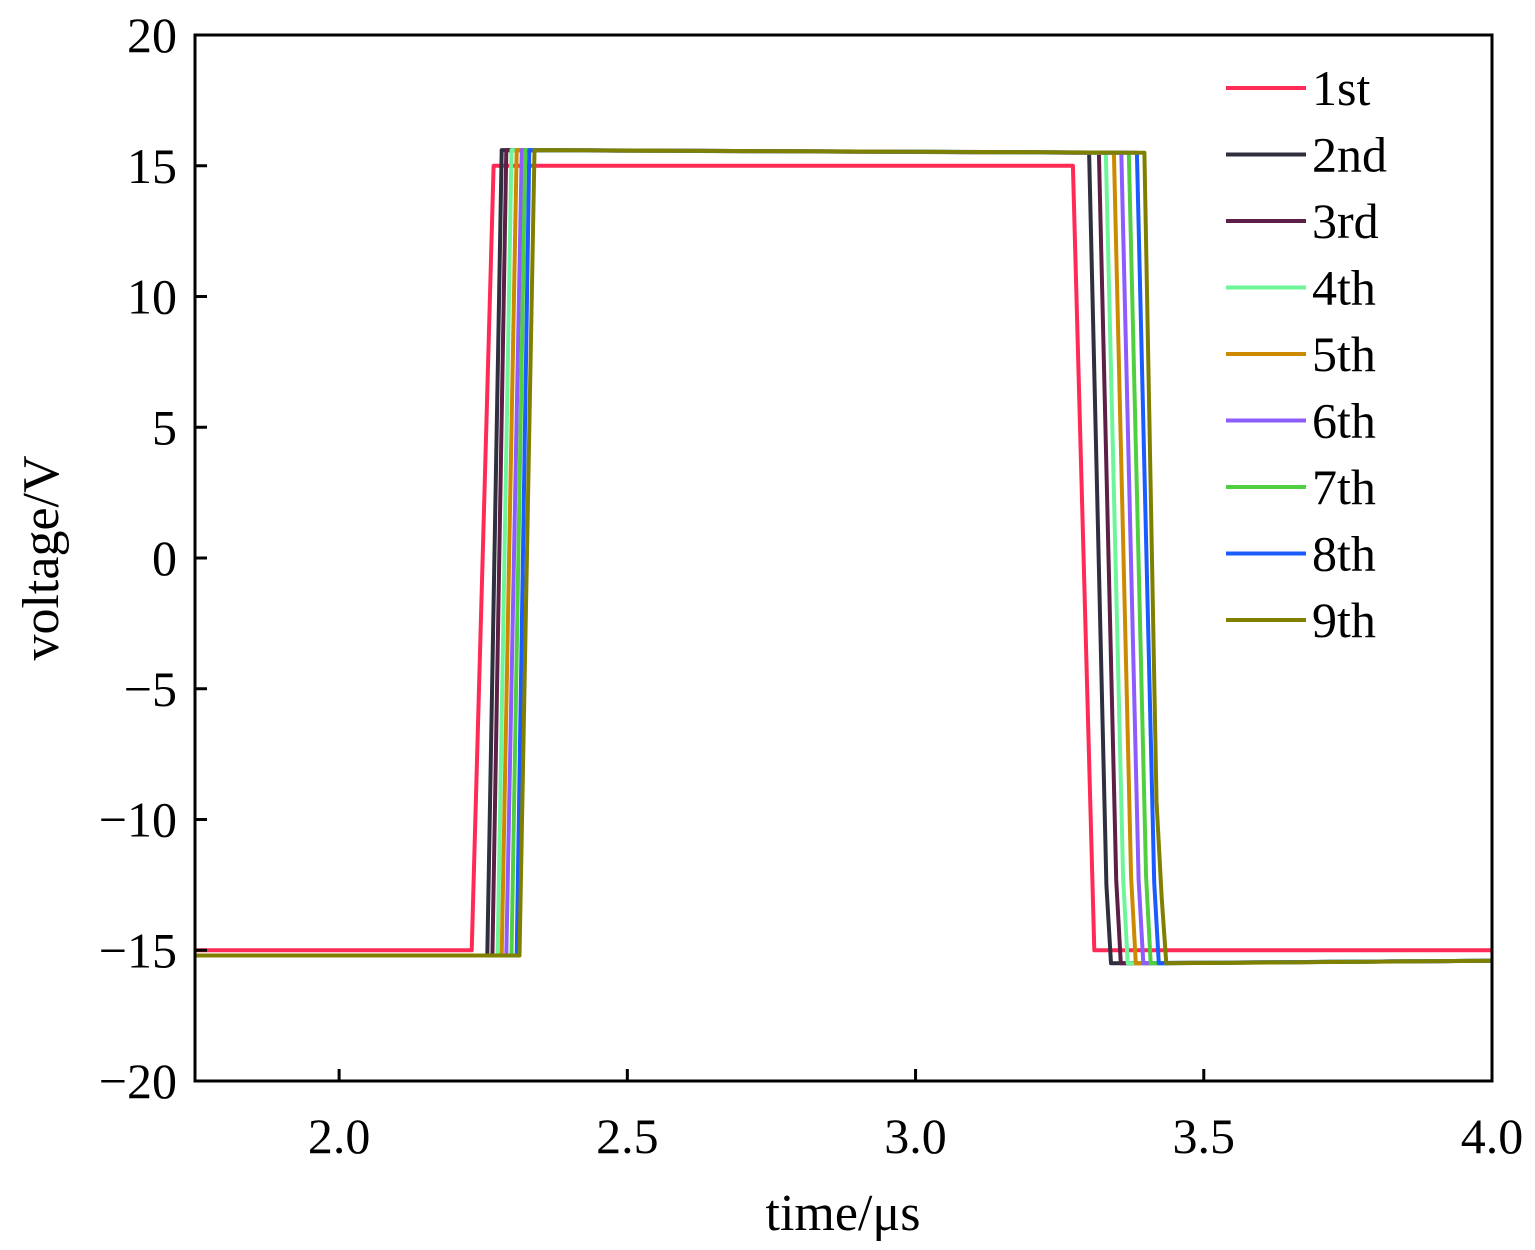 This screenshot has width=1535, height=1250. What do you see at coordinates (1492, 1136) in the screenshot?
I see `x-tick-label: 4.0` at bounding box center [1492, 1136].